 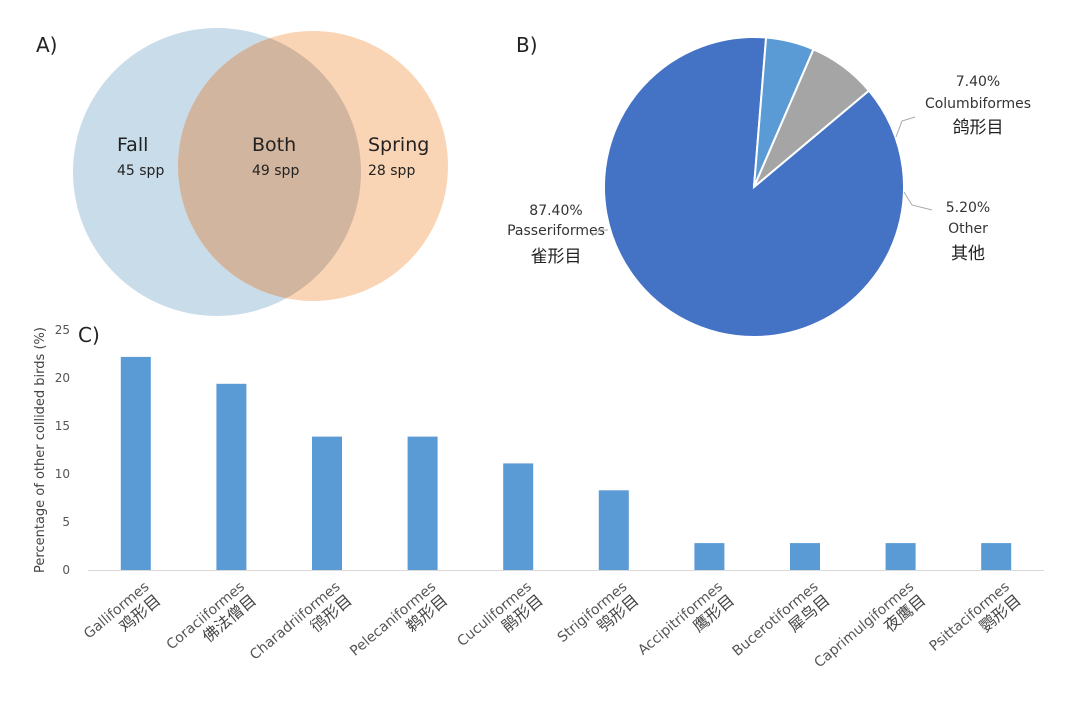 What do you see at coordinates (46, 45) in the screenshot?
I see `panel-label-a: A)` at bounding box center [46, 45].